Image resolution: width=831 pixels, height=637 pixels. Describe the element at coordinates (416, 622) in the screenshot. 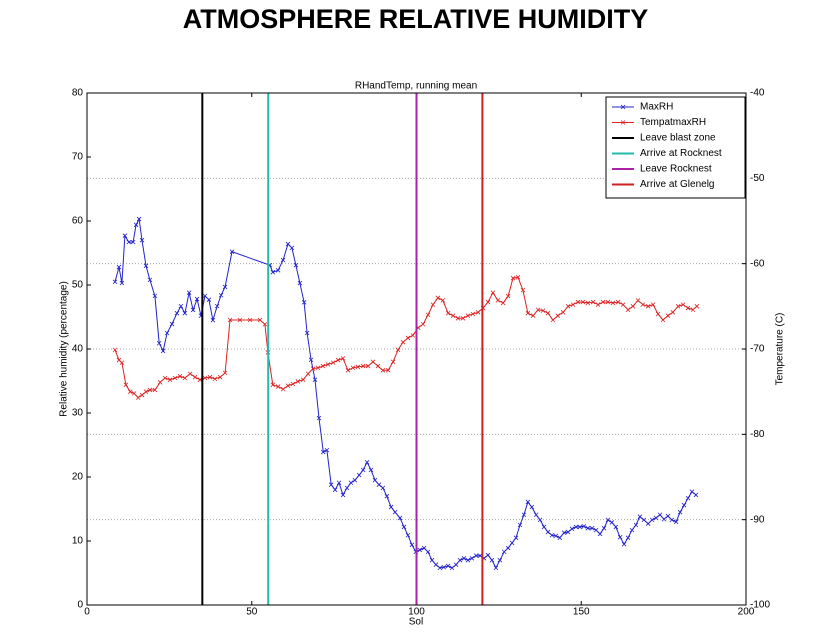

I see `x-axis-label: Sol` at that location.